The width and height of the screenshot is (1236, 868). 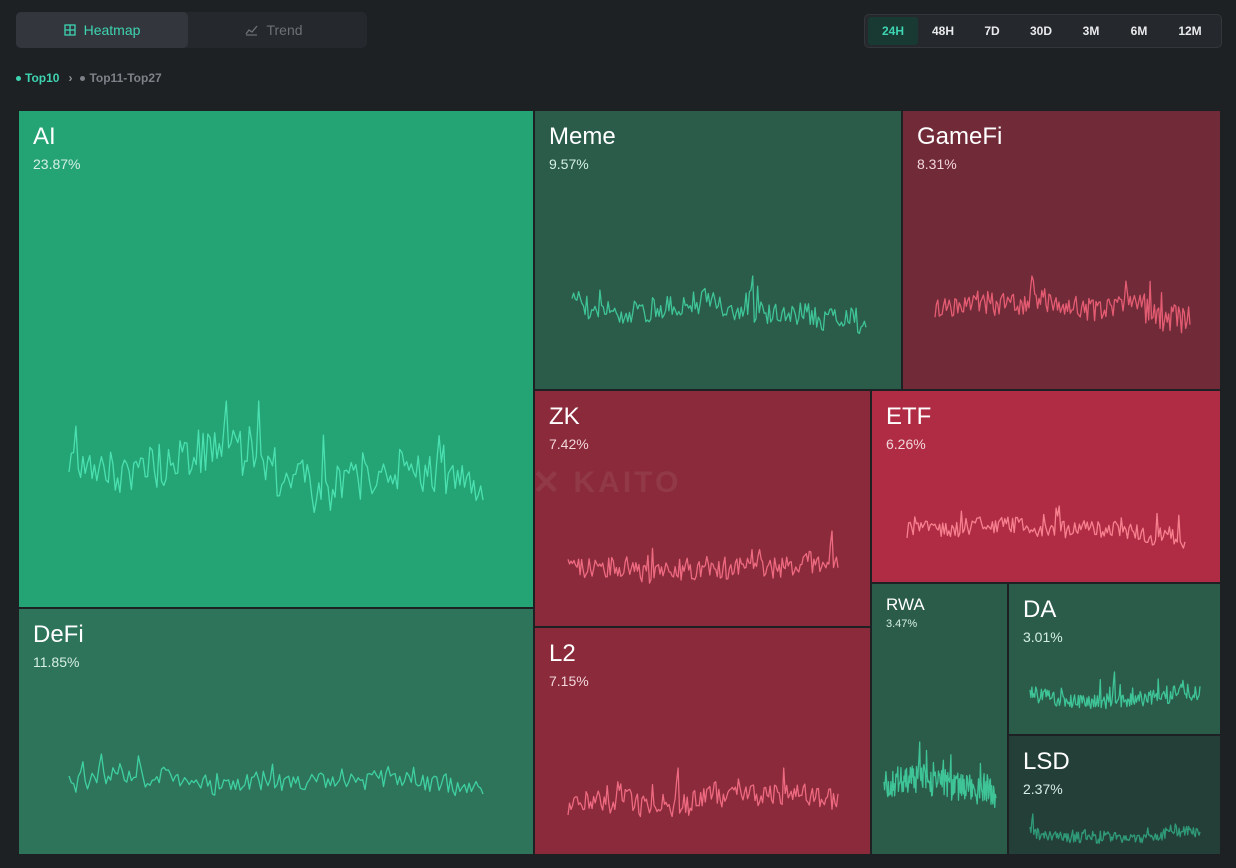 What do you see at coordinates (960, 136) in the screenshot?
I see `tile-name: GameFi` at bounding box center [960, 136].